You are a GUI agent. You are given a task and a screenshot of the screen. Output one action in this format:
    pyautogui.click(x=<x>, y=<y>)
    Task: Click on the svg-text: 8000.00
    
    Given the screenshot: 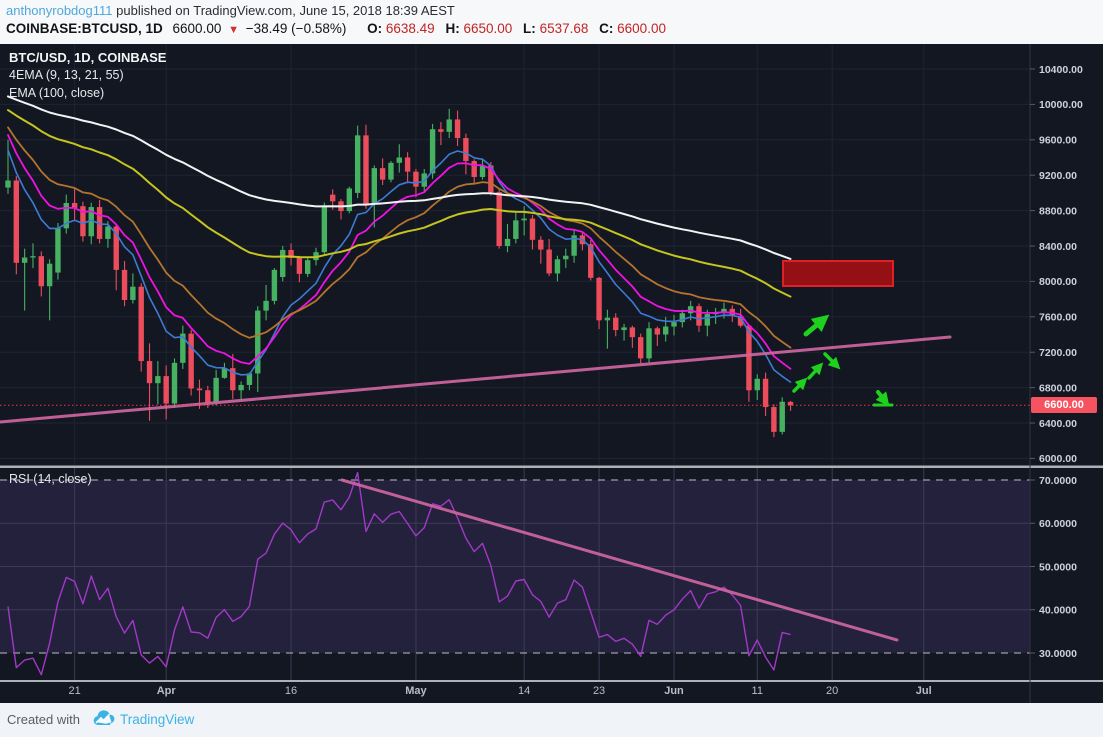 What is the action you would take?
    pyautogui.click(x=1058, y=282)
    